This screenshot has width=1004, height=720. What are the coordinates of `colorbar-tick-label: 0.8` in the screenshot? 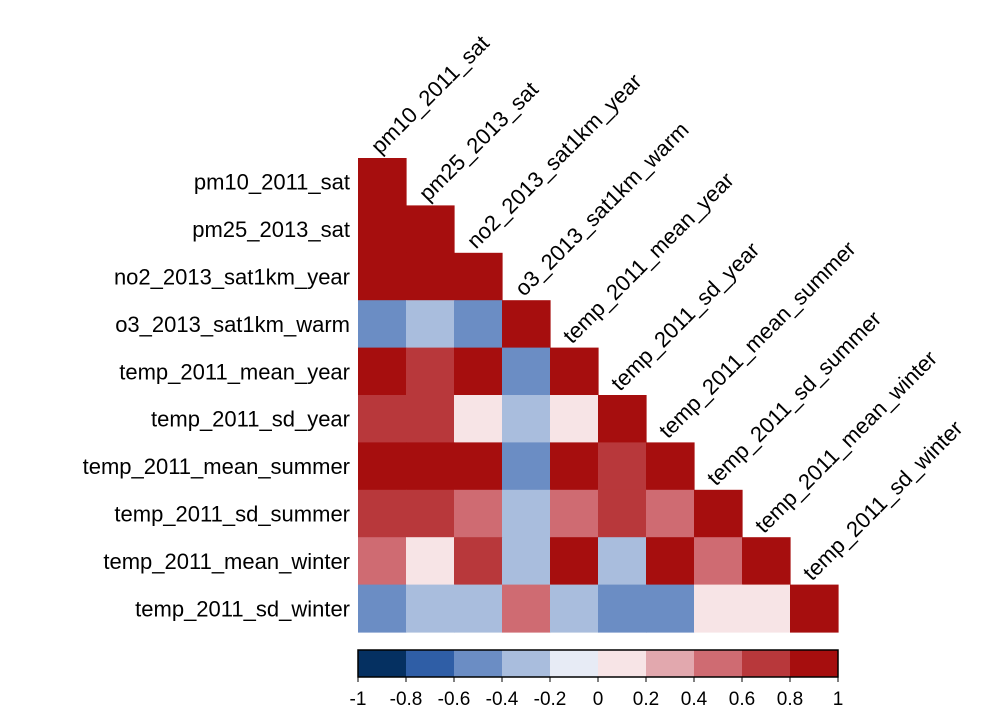 It's located at (790, 699).